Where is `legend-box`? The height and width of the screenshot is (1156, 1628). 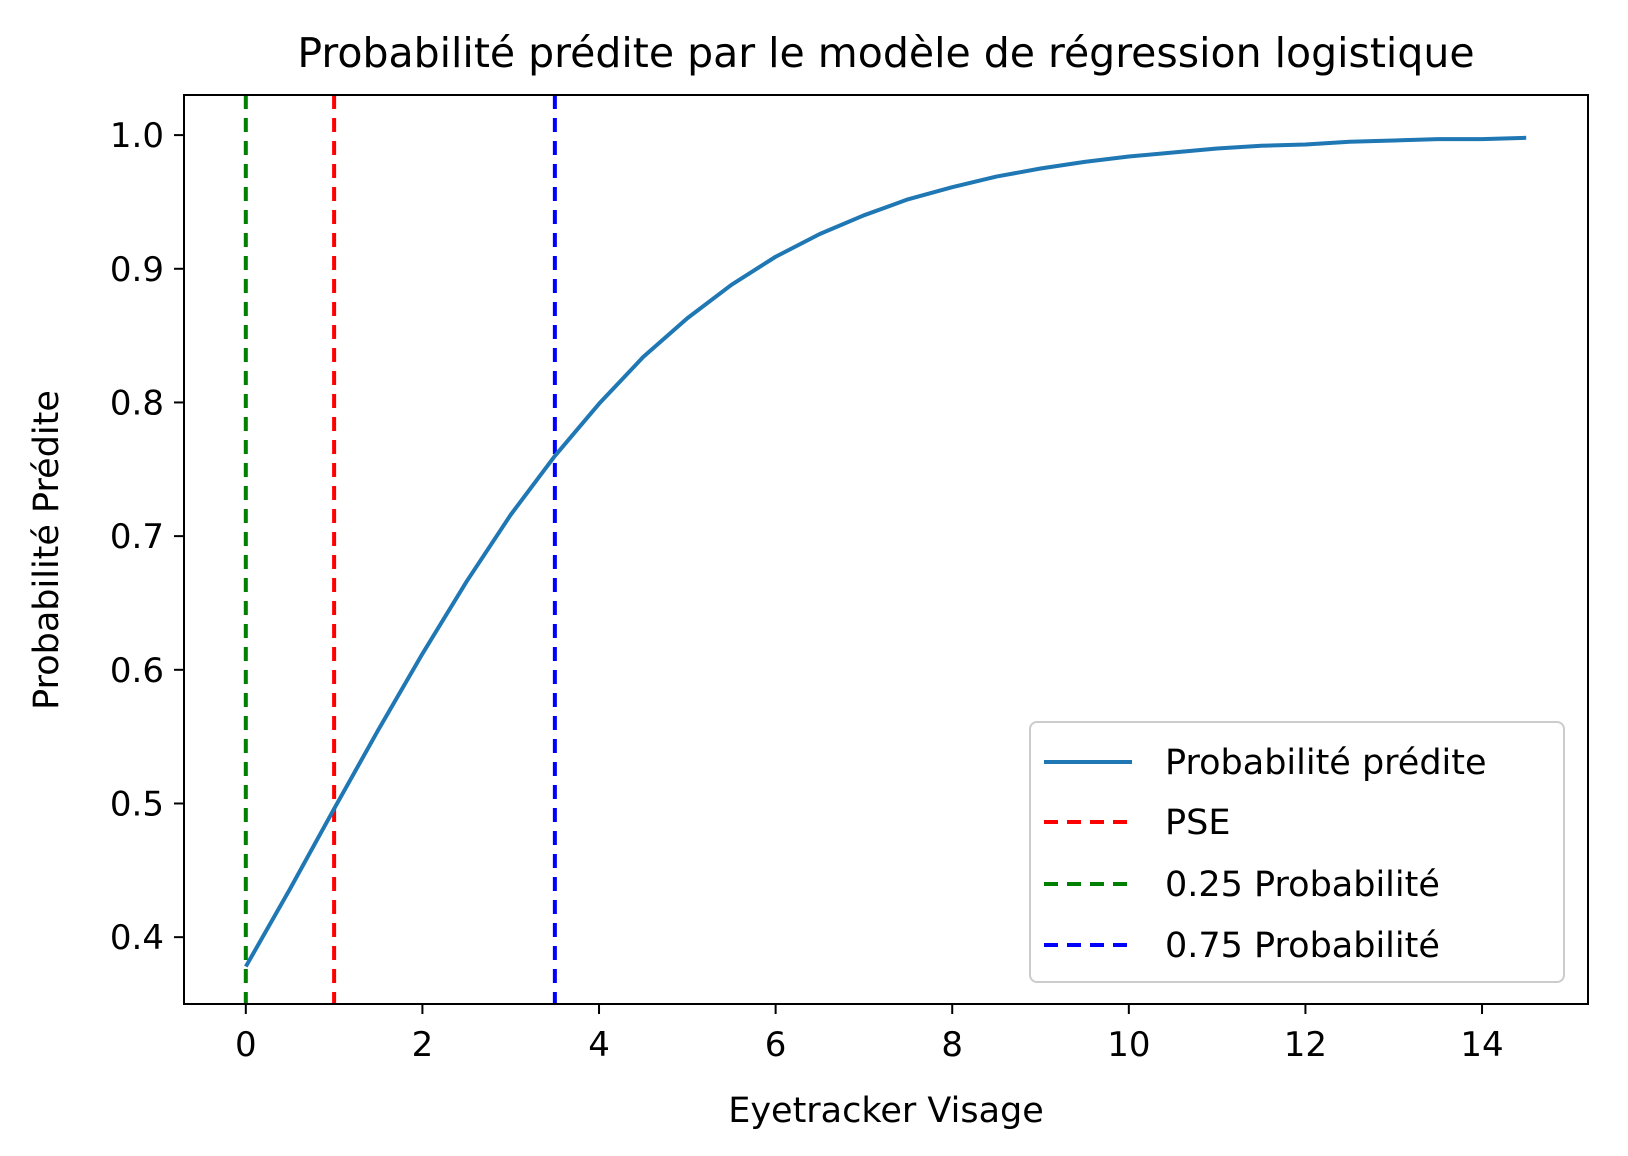 legend-box is located at coordinates (1297, 852).